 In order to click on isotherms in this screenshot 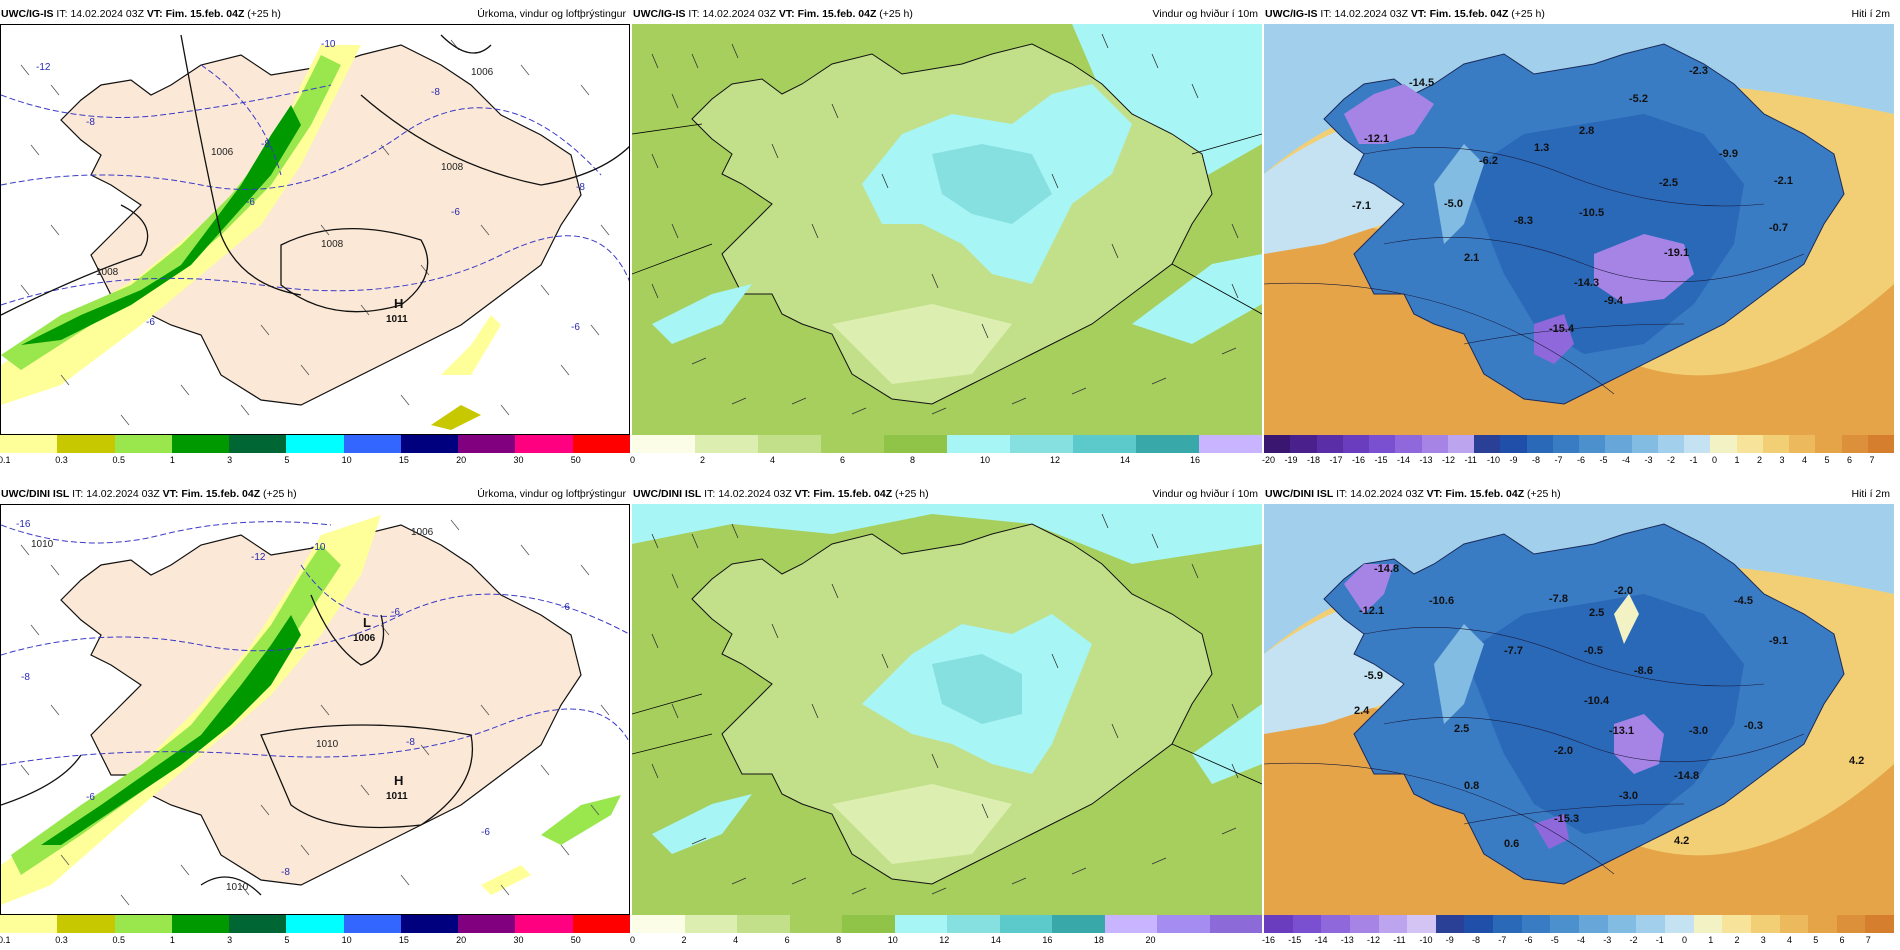, I will do `click(315, 185)`.